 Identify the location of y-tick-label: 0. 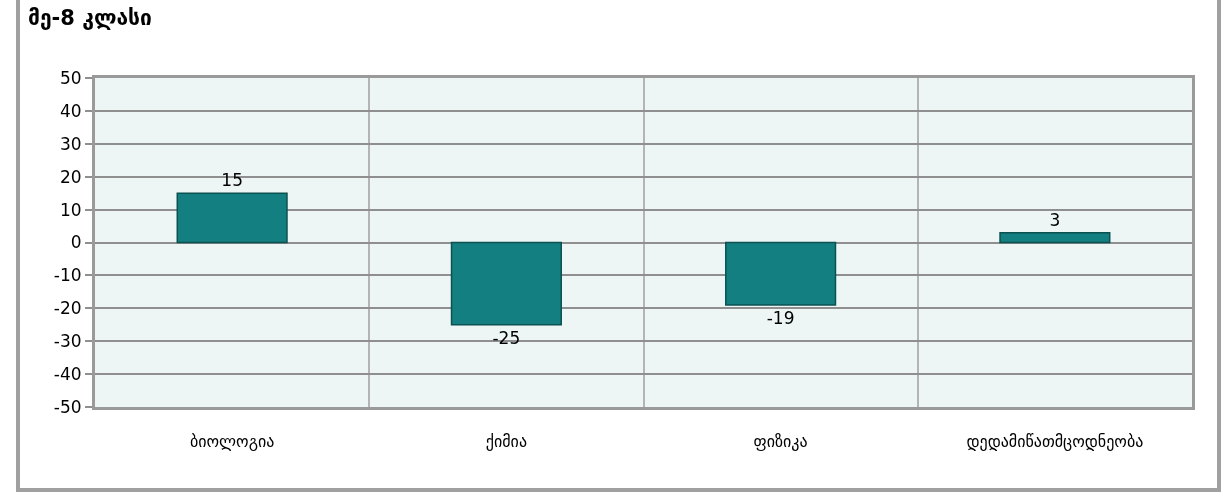
(76, 242).